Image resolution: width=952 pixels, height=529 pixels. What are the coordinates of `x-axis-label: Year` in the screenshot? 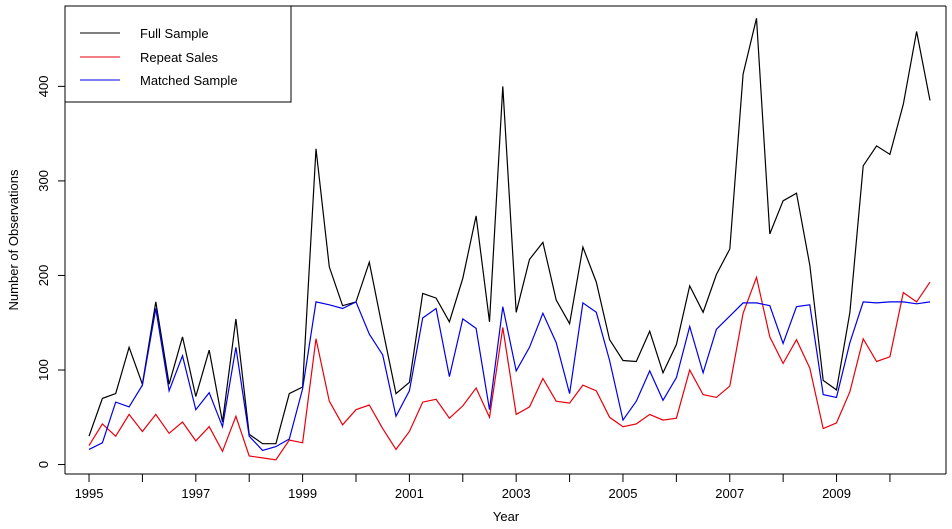 It's located at (506, 516).